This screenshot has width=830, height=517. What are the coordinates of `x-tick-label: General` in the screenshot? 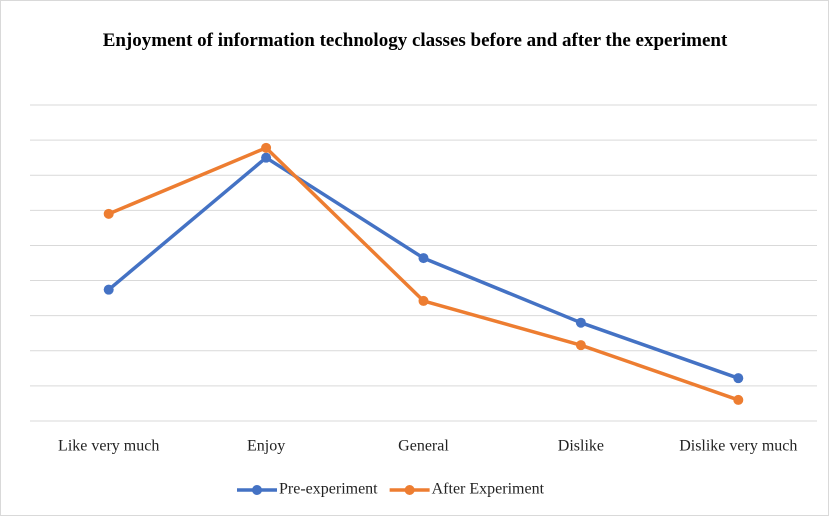 It's located at (423, 446).